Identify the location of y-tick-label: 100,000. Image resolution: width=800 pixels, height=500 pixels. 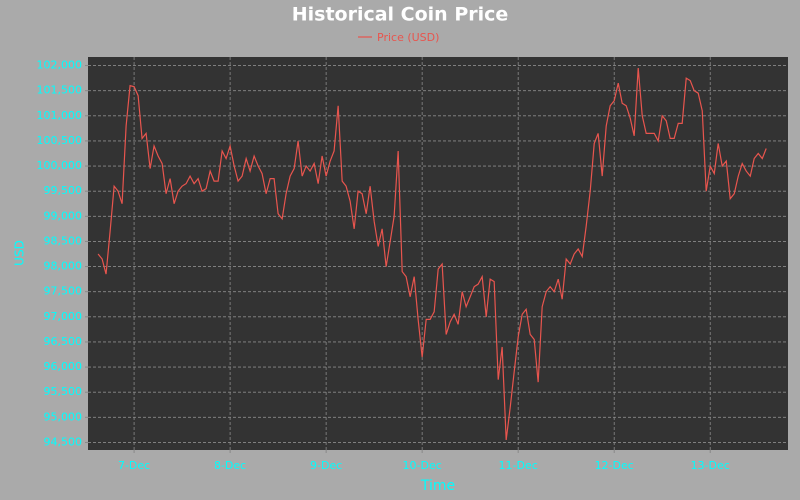
(60, 165).